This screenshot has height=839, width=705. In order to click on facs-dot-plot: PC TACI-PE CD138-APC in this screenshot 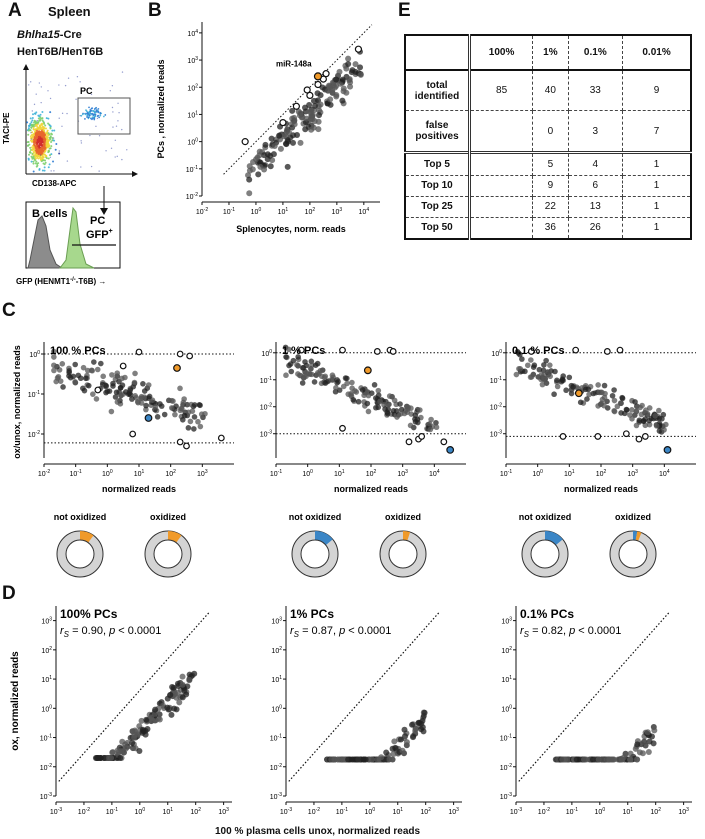, I will do `click(70, 126)`.